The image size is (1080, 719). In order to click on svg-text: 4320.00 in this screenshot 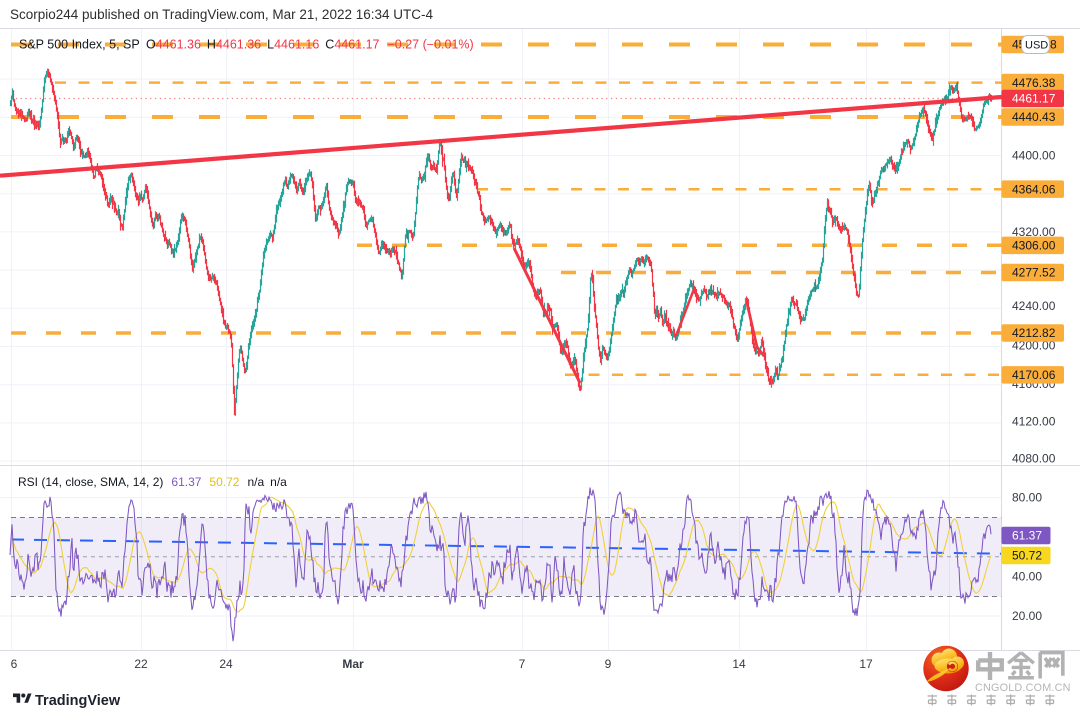, I will do `click(1034, 232)`.